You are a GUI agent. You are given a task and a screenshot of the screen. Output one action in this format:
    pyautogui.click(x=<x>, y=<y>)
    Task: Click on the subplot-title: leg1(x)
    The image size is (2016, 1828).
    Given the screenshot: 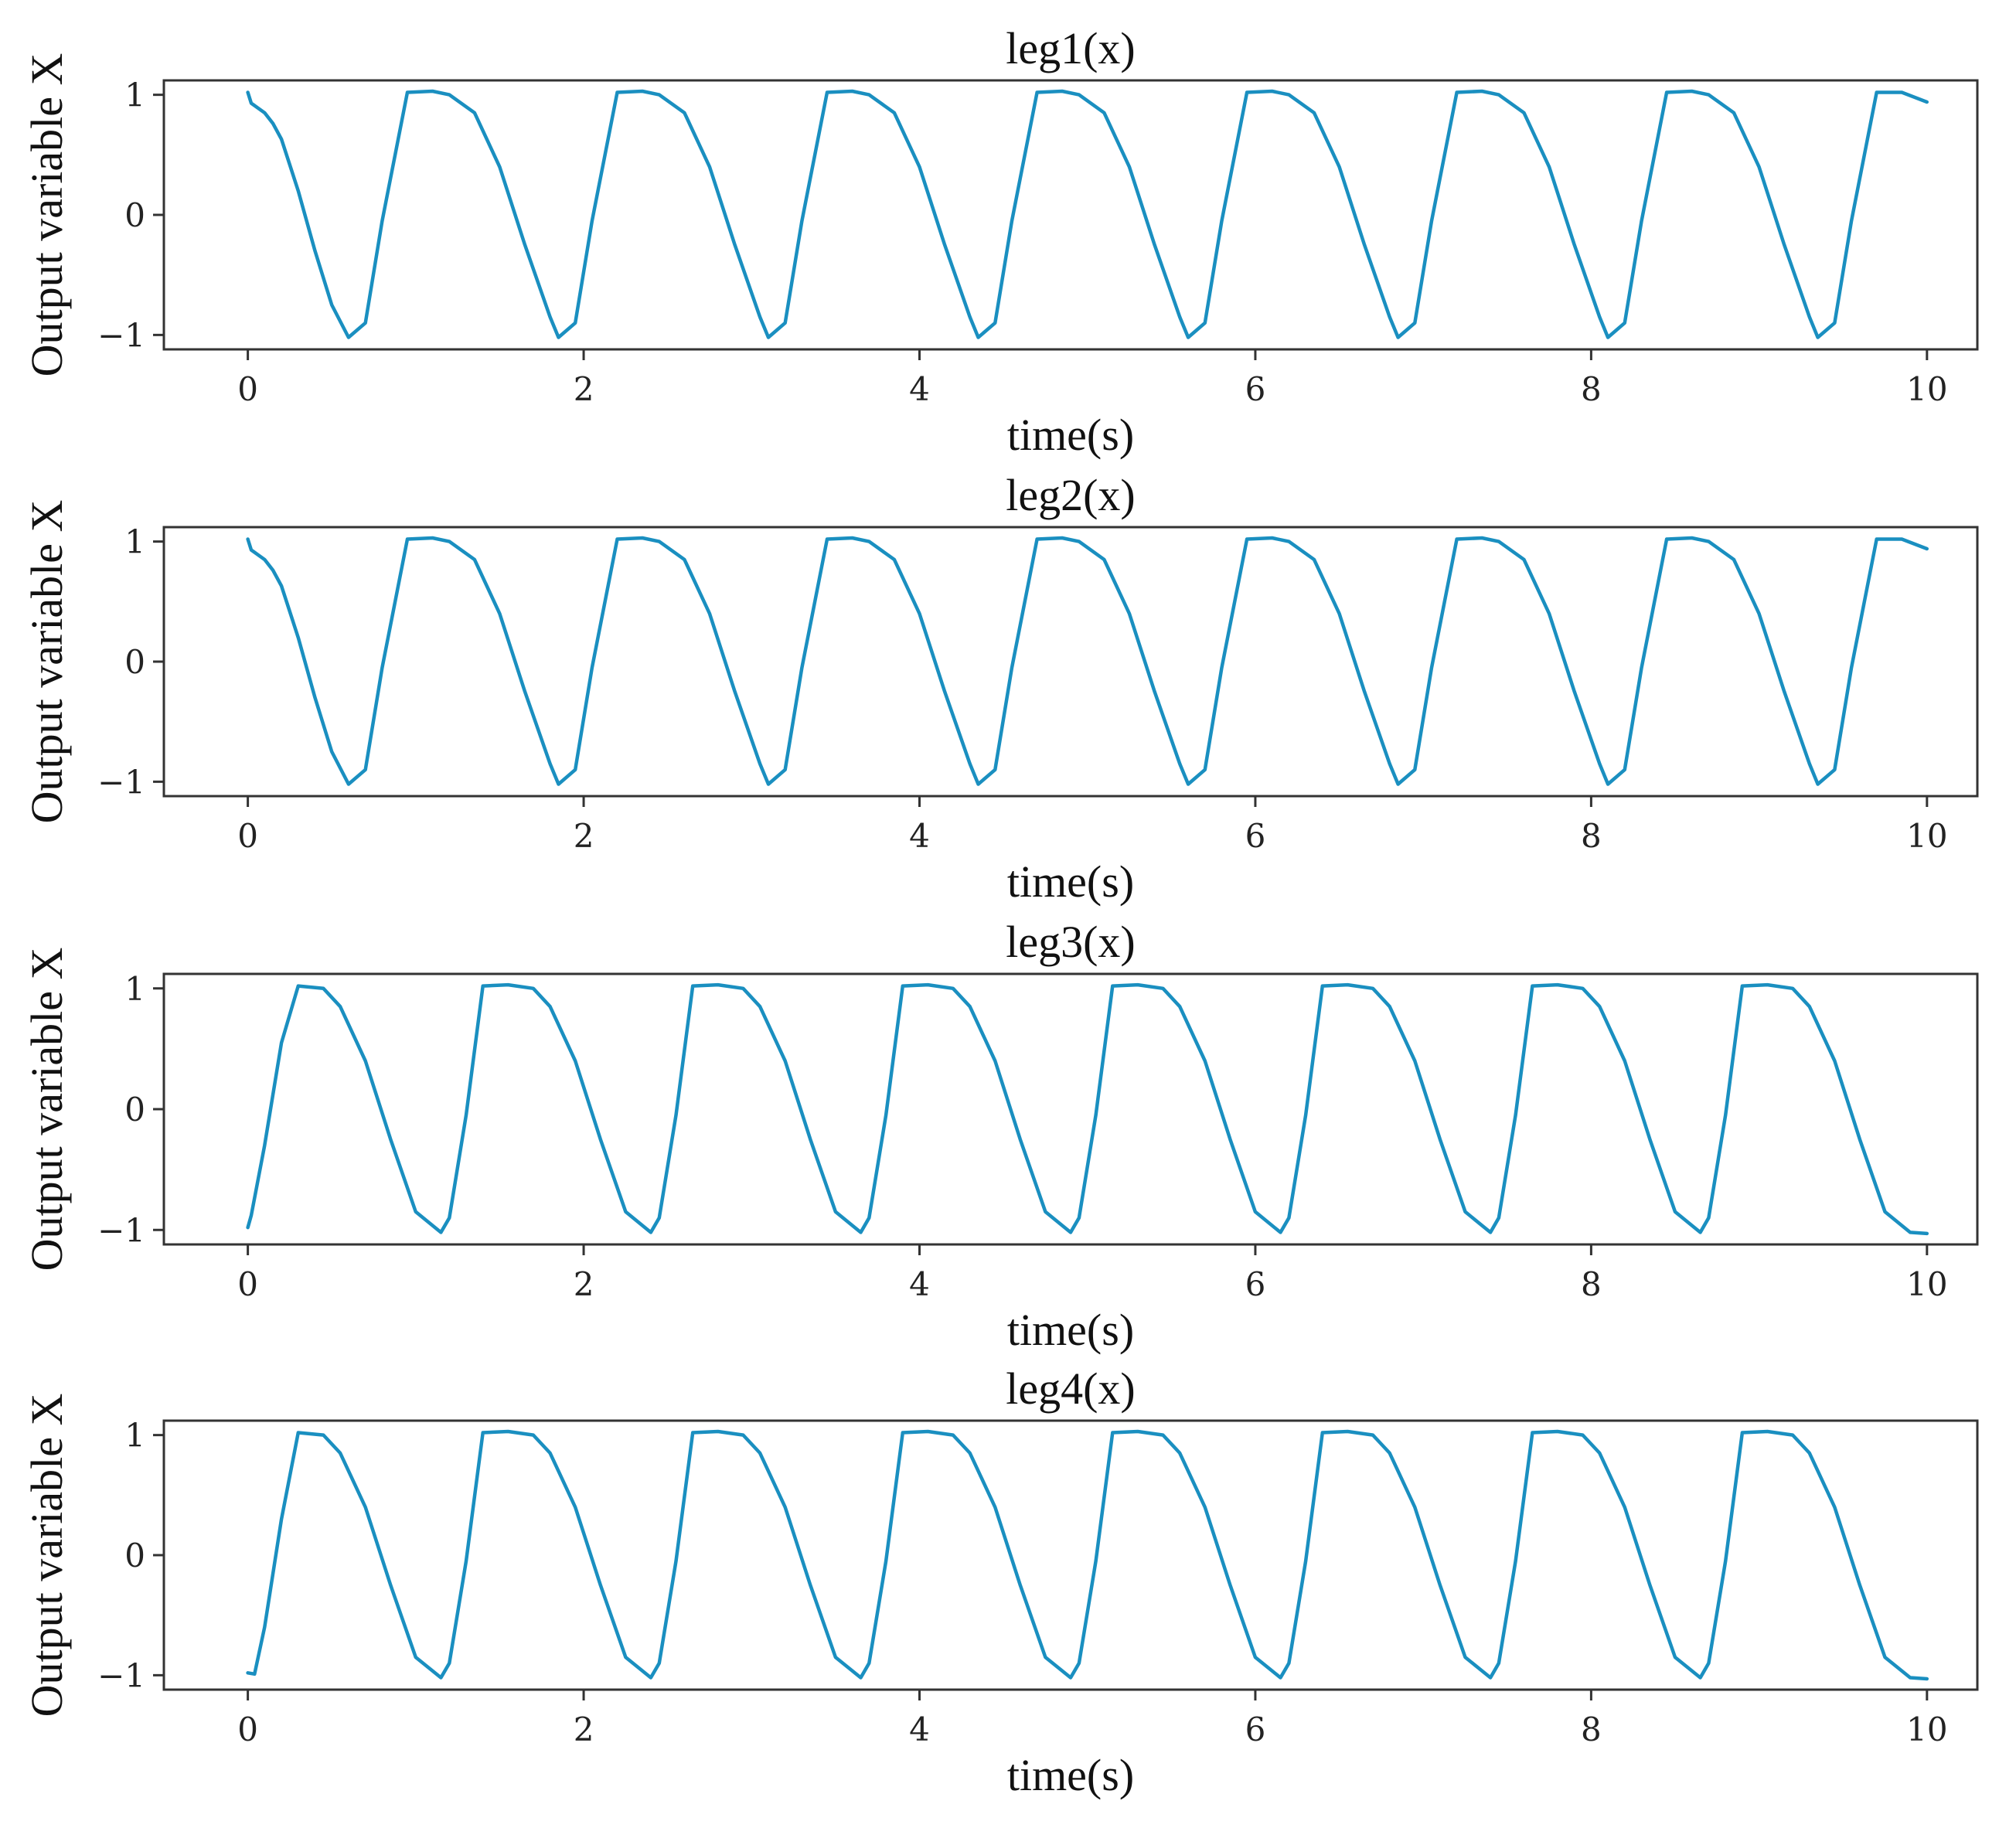 What is the action you would take?
    pyautogui.click(x=1071, y=48)
    